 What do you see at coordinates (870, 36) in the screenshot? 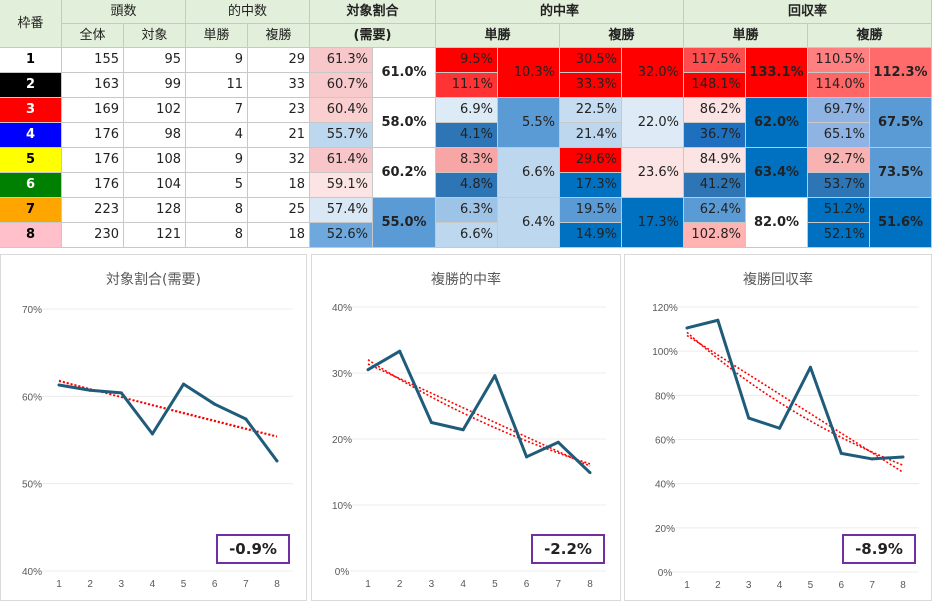
I see `header-fuku-ret: 複勝` at bounding box center [870, 36].